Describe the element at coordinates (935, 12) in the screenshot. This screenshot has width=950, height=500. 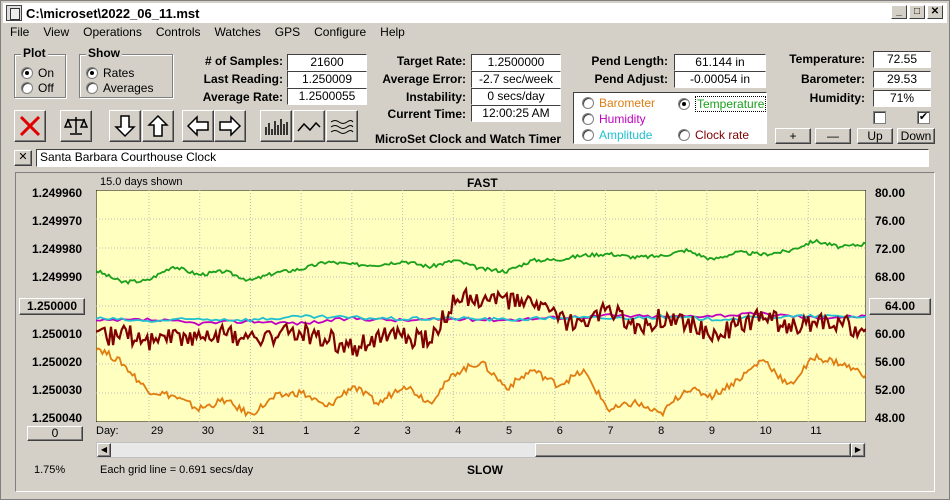
I see `close-window-button: ✕` at that location.